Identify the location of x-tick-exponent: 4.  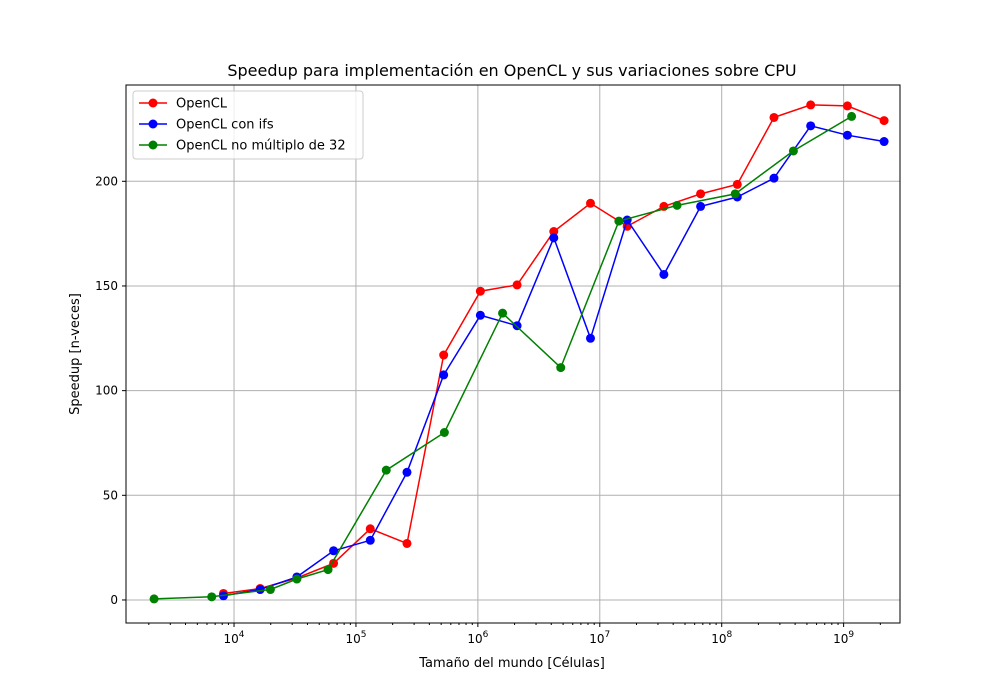
(242, 635).